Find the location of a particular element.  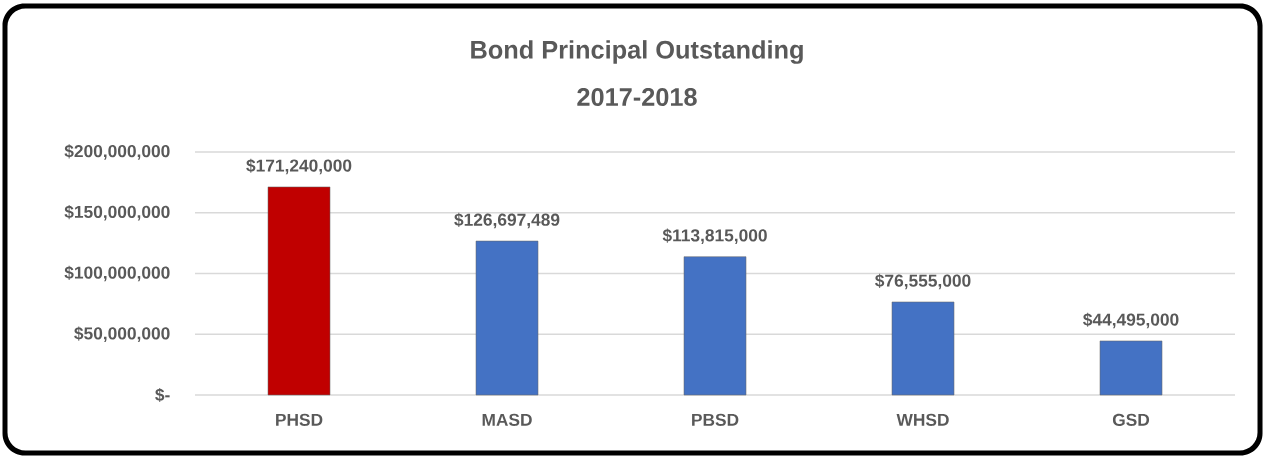

data-label: $113,815,000 is located at coordinates (714, 236).